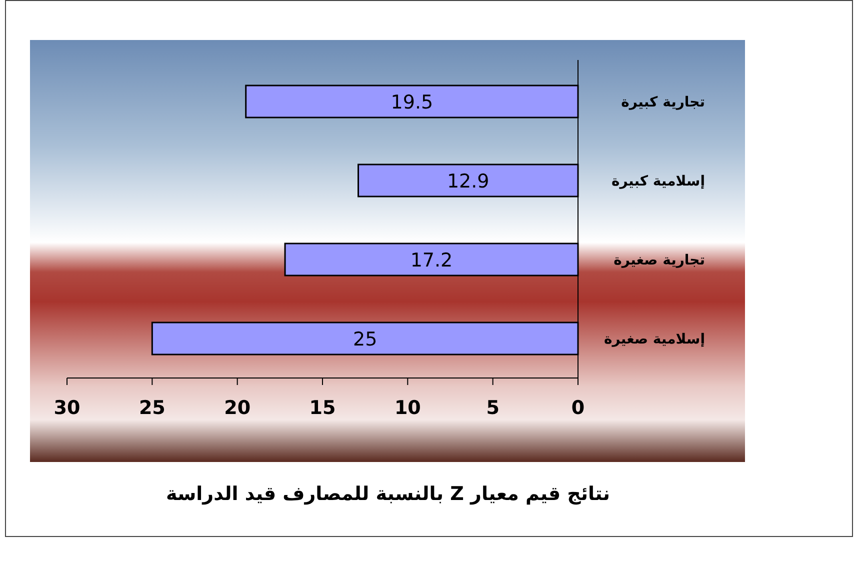 This screenshot has height=565, width=858. Describe the element at coordinates (468, 181) in the screenshot. I see `data-label: 12.9` at that location.